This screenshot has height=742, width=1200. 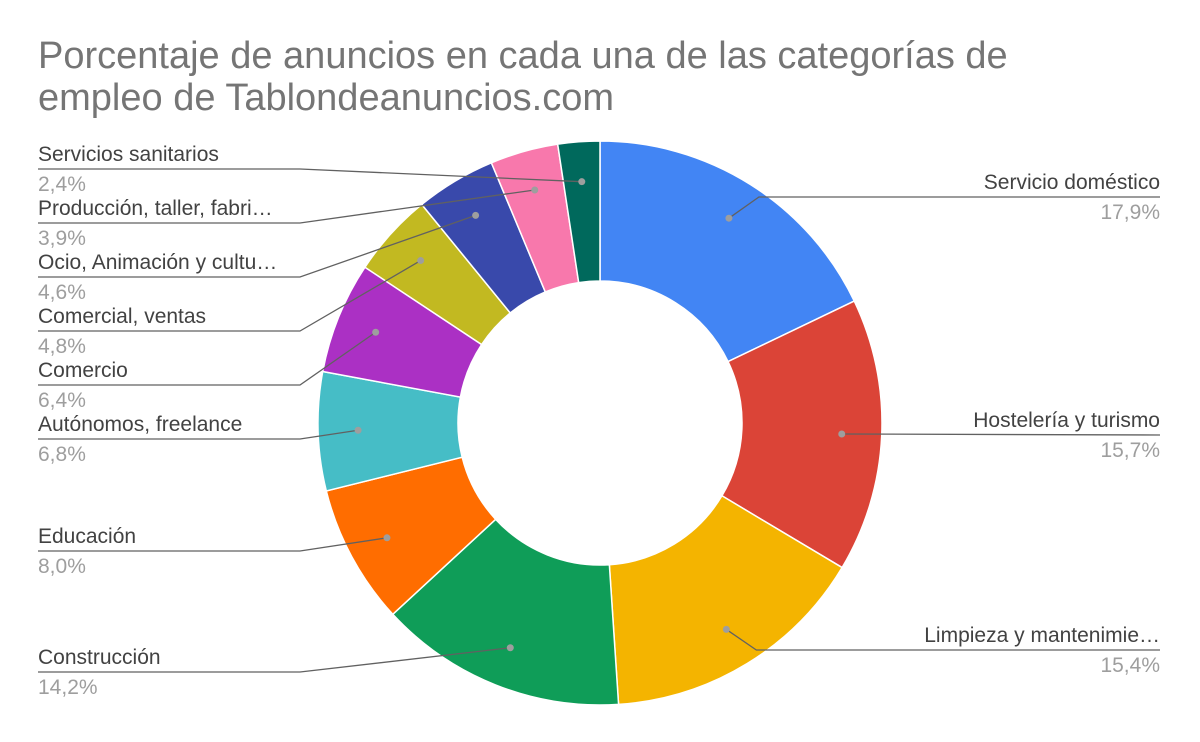 What do you see at coordinates (62, 400) in the screenshot?
I see `slice-value-6: 6,4%` at bounding box center [62, 400].